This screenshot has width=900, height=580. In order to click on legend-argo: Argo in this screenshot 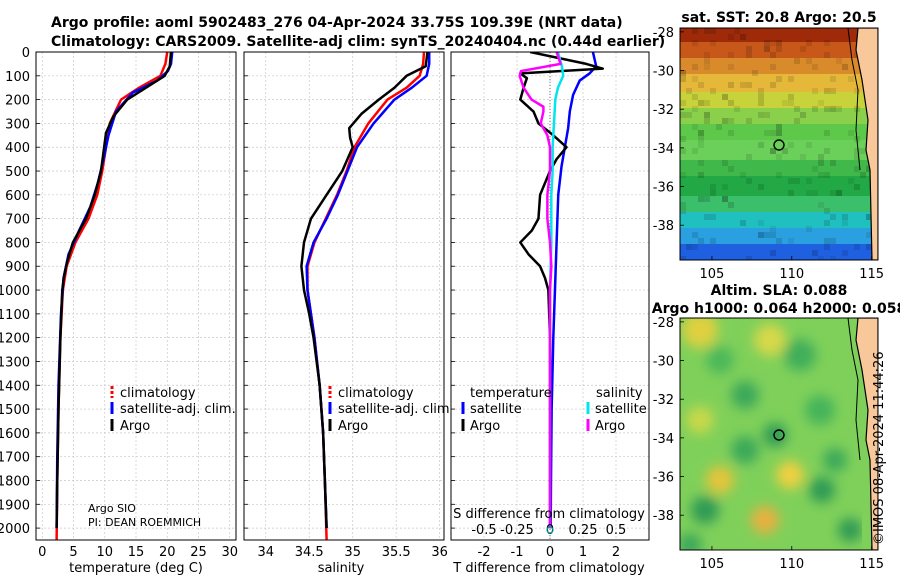, I will do `click(353, 426)`.